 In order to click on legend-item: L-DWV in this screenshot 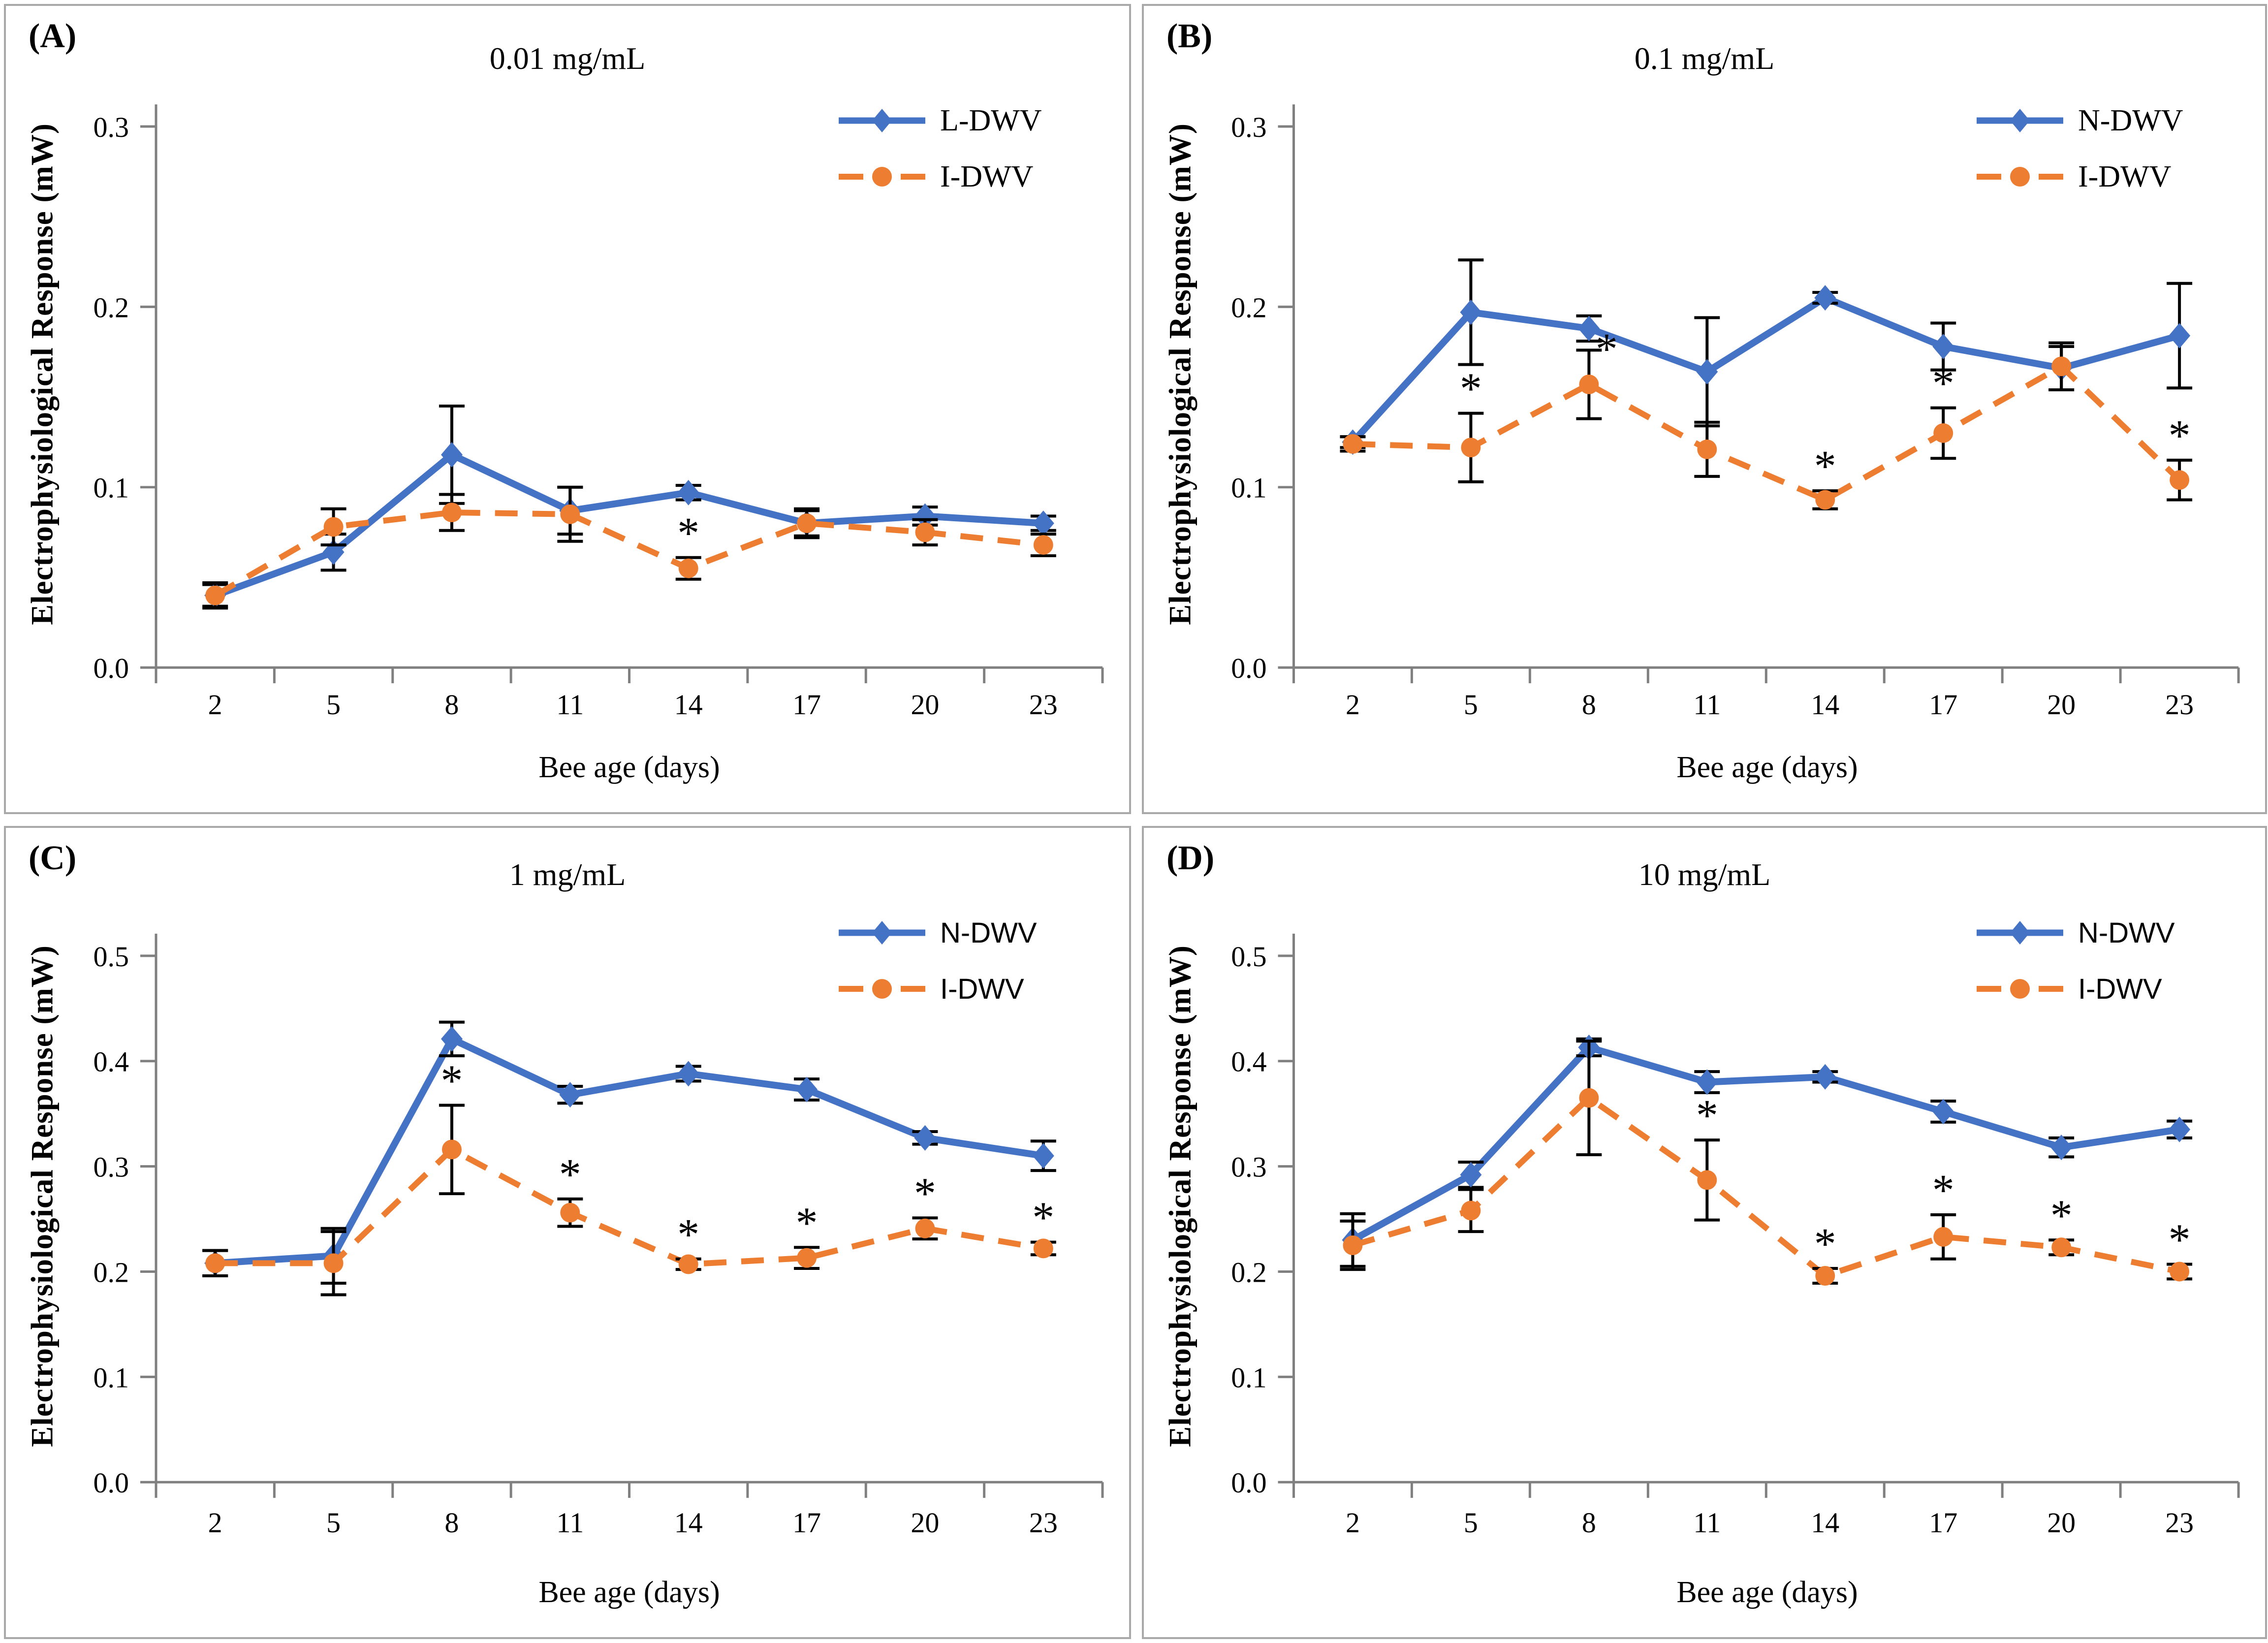, I will do `click(940, 121)`.